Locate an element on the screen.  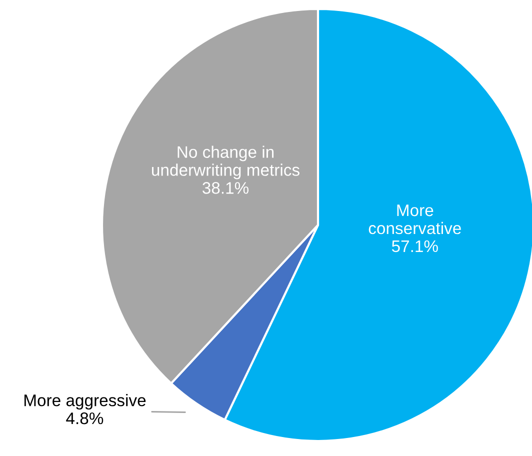
data-label: 4.8% is located at coordinates (85, 418).